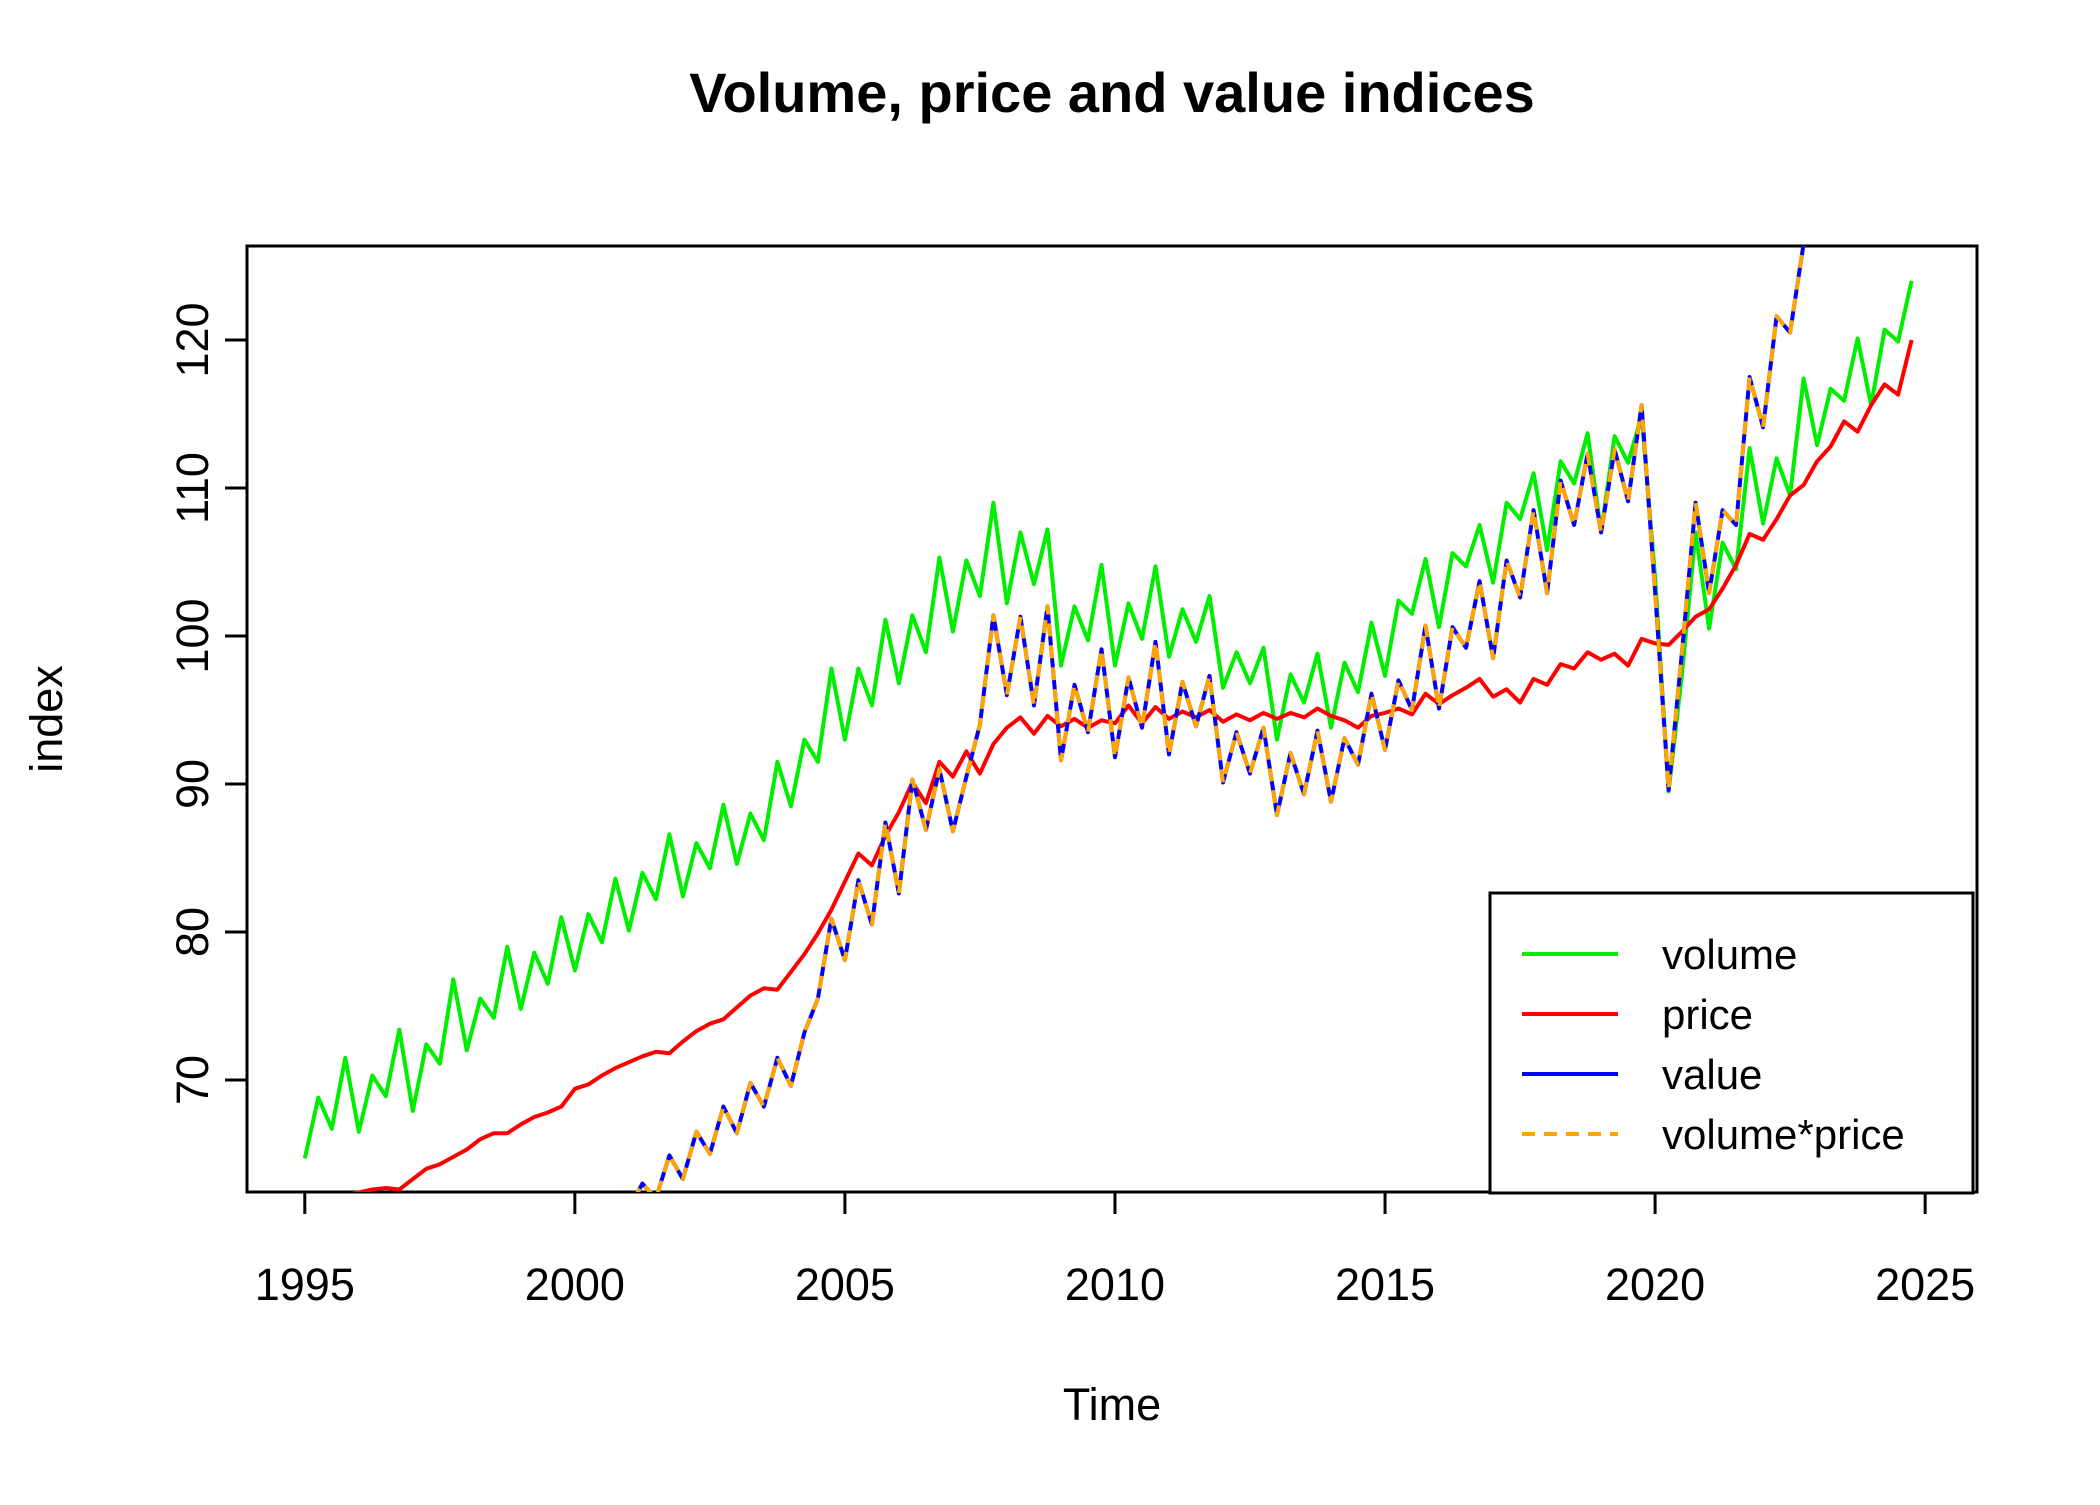 The width and height of the screenshot is (2100, 1505). What do you see at coordinates (305, 1284) in the screenshot?
I see `x-tick-label: 1995` at bounding box center [305, 1284].